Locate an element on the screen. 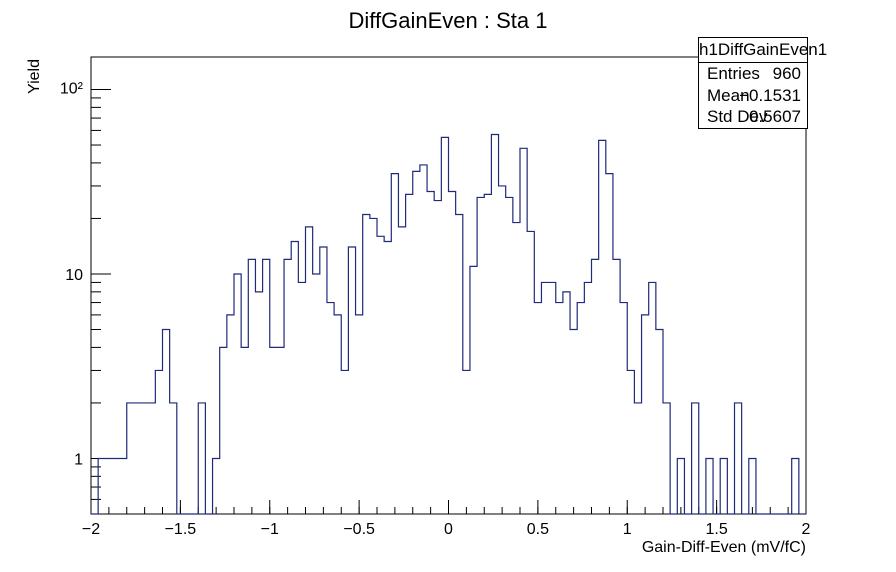 The width and height of the screenshot is (896, 572). x-tick-label: −2 is located at coordinates (91, 529).